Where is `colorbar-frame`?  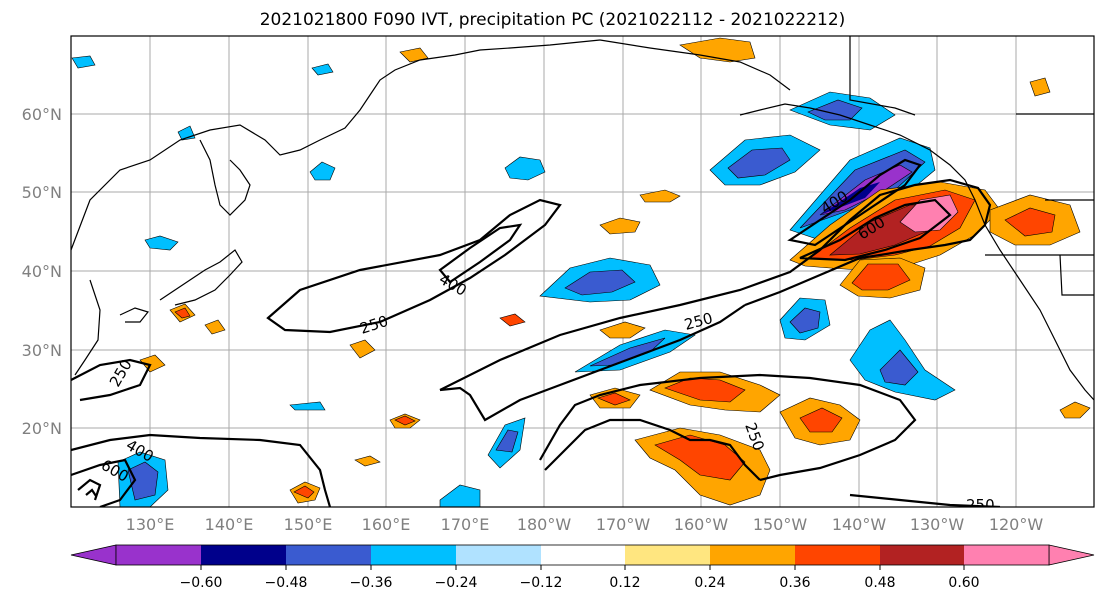
colorbar-frame is located at coordinates (582, 555).